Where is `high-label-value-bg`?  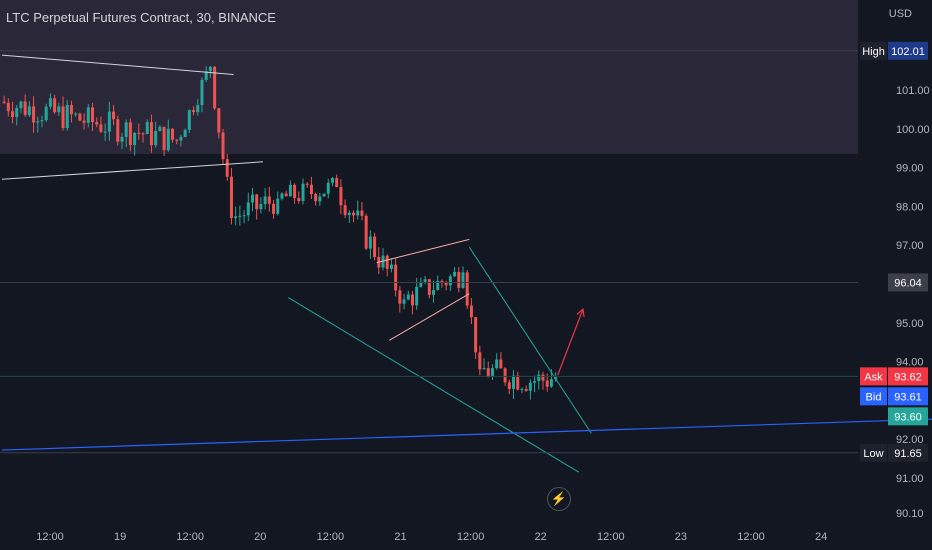
high-label-value-bg is located at coordinates (908, 50).